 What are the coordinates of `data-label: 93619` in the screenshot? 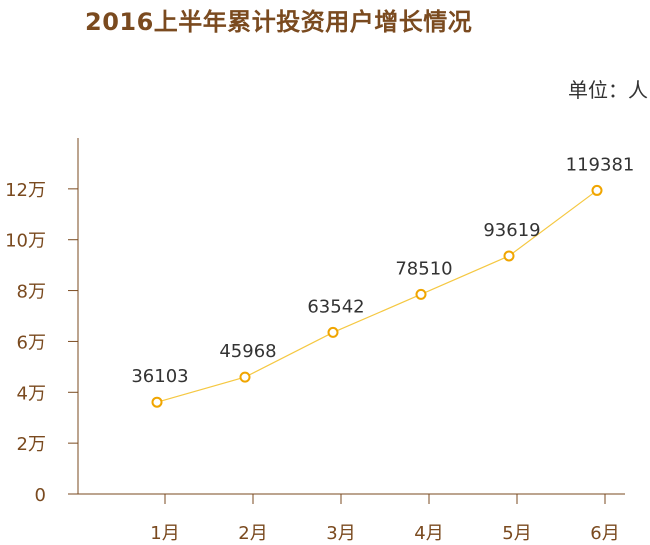 It's located at (511, 230).